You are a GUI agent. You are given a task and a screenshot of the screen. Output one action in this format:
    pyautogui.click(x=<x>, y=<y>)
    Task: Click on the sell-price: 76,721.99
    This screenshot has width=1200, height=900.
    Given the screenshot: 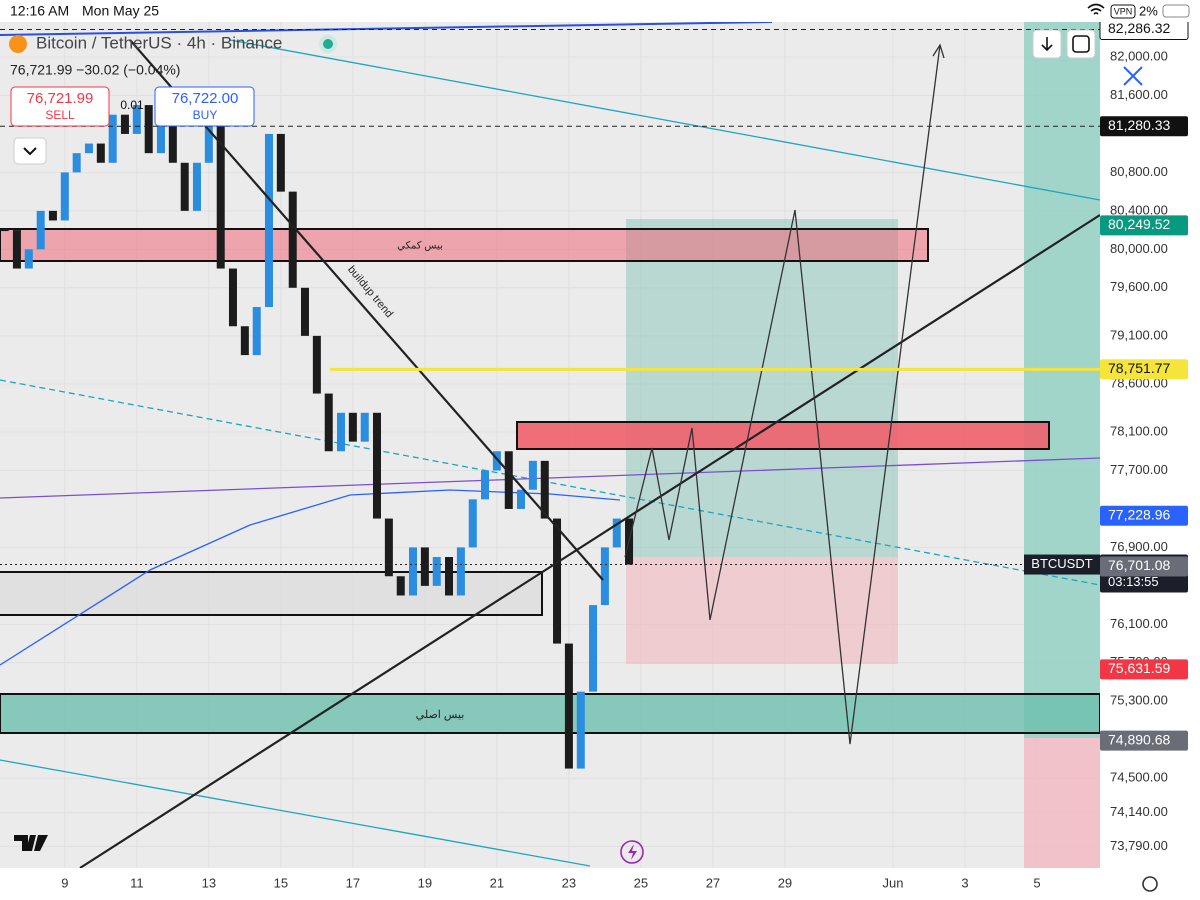 What is the action you would take?
    pyautogui.click(x=60, y=98)
    